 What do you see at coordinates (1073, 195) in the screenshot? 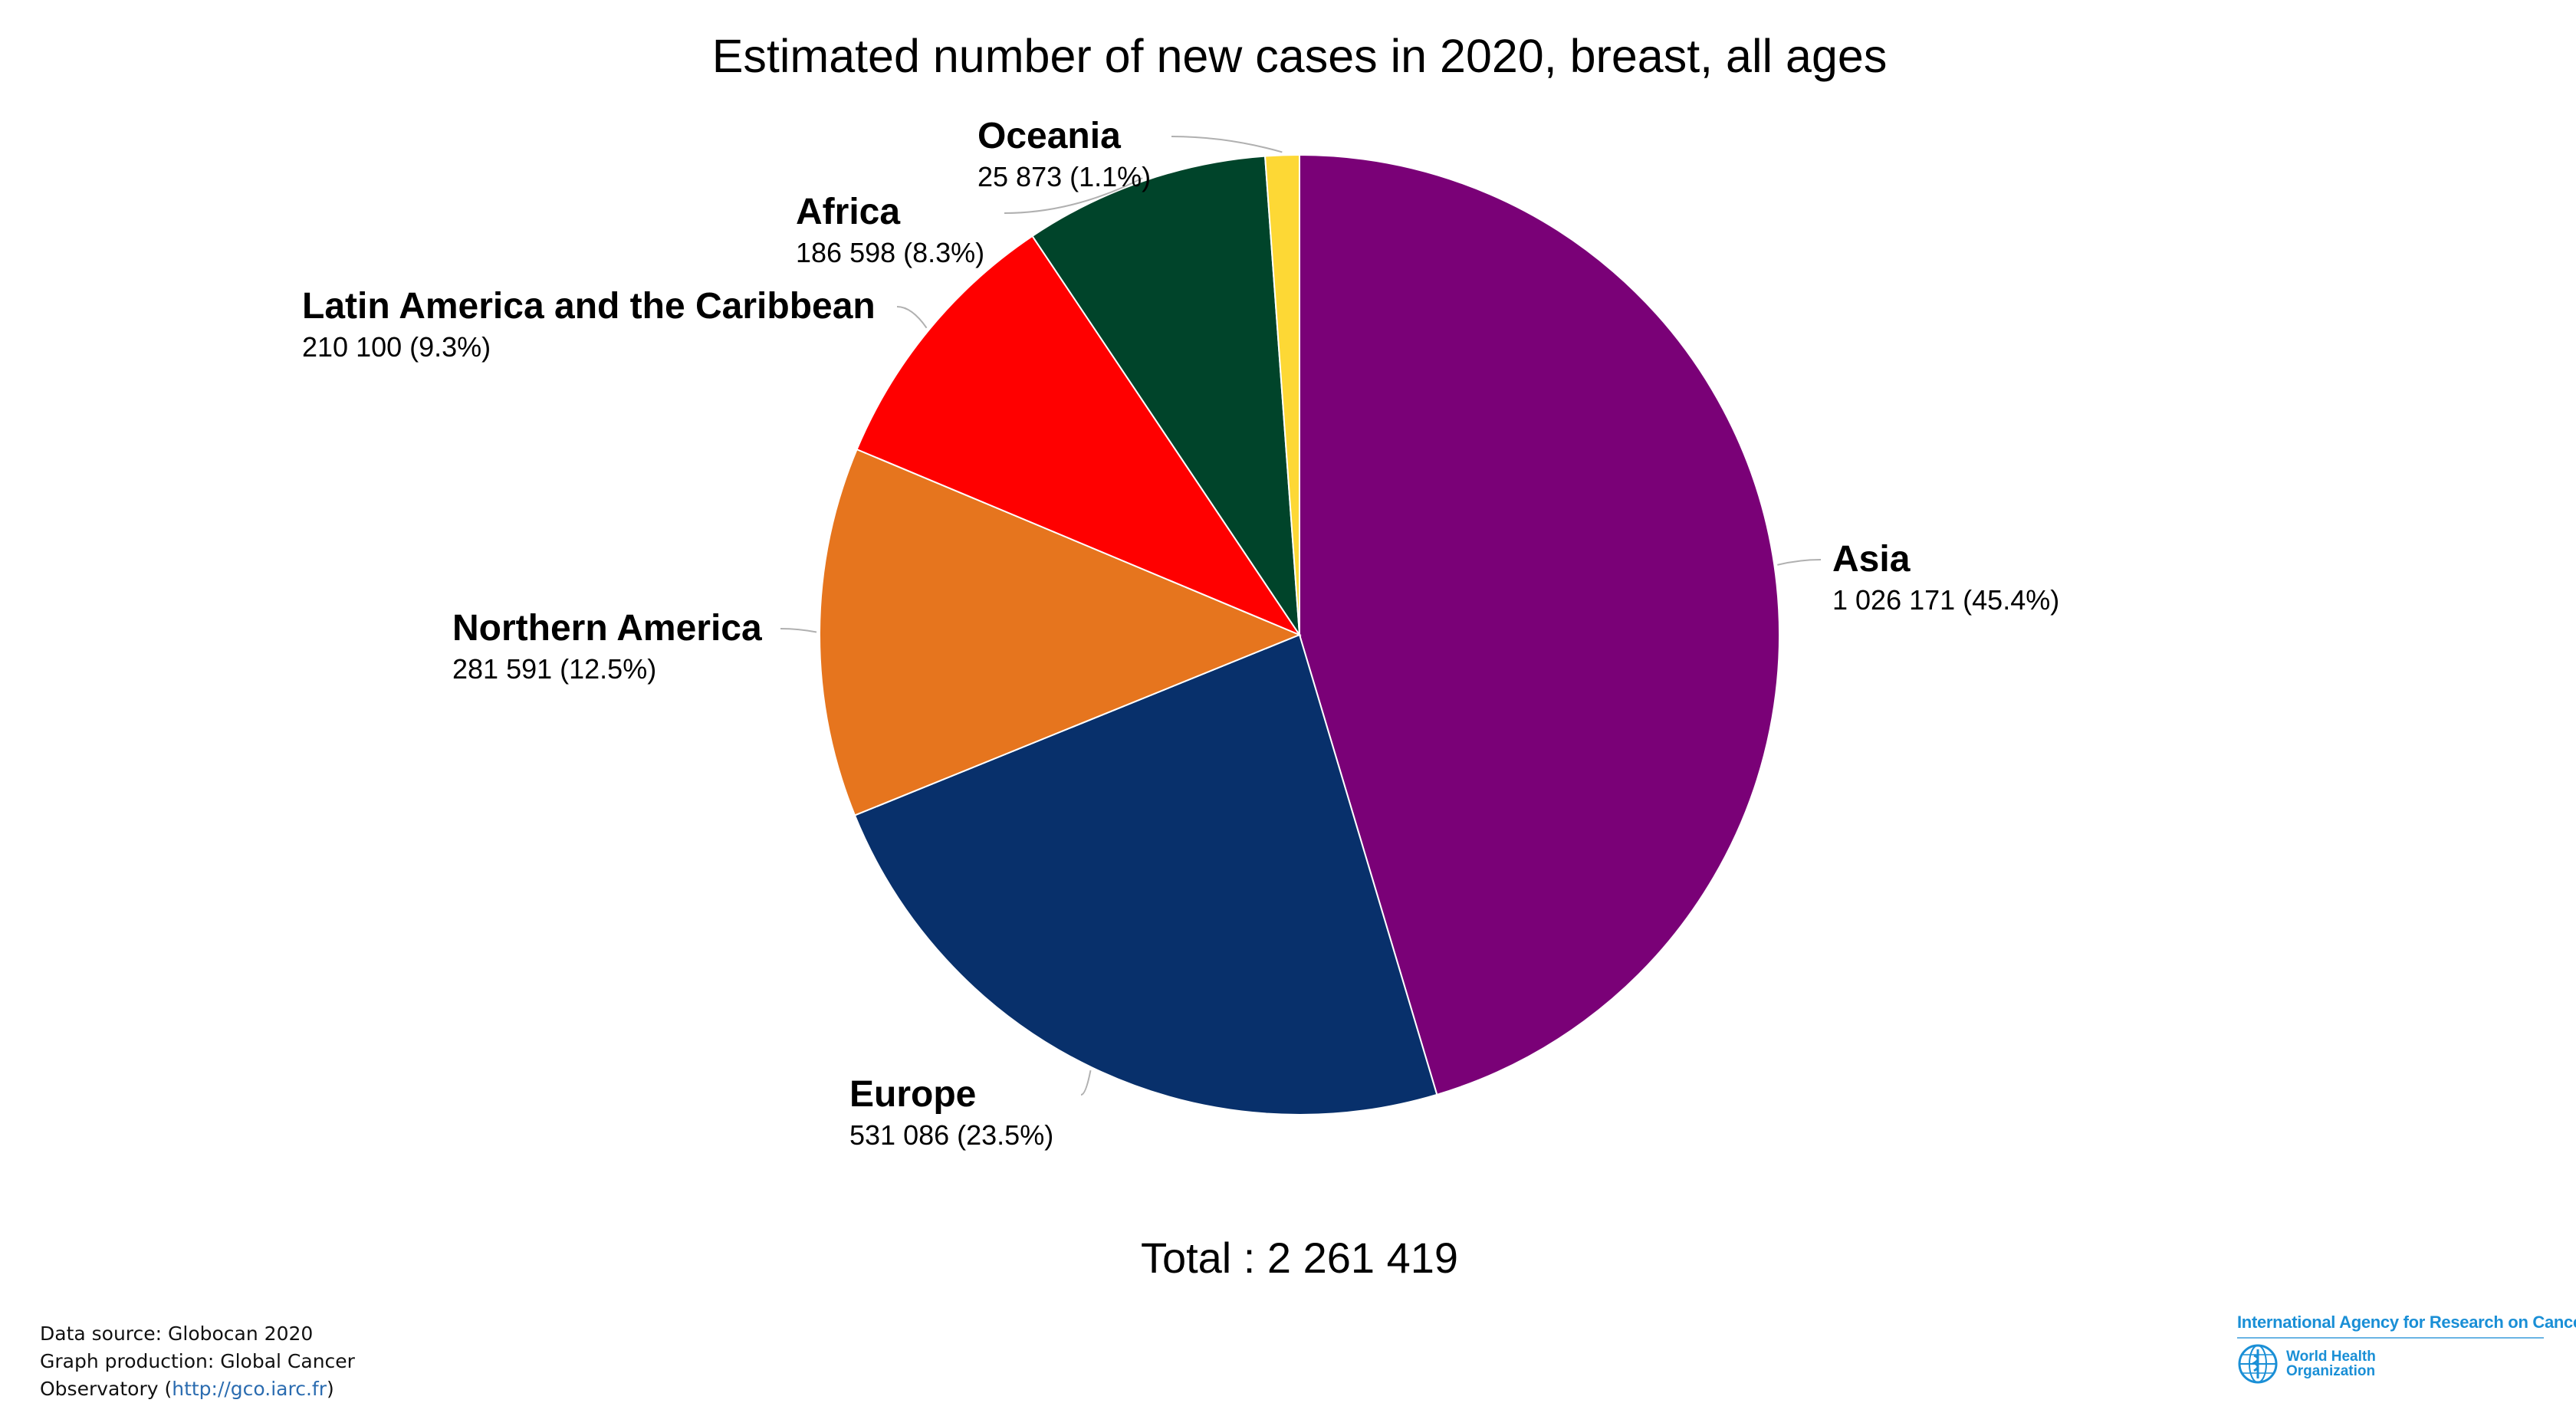
I see `leader-line-africa` at bounding box center [1073, 195].